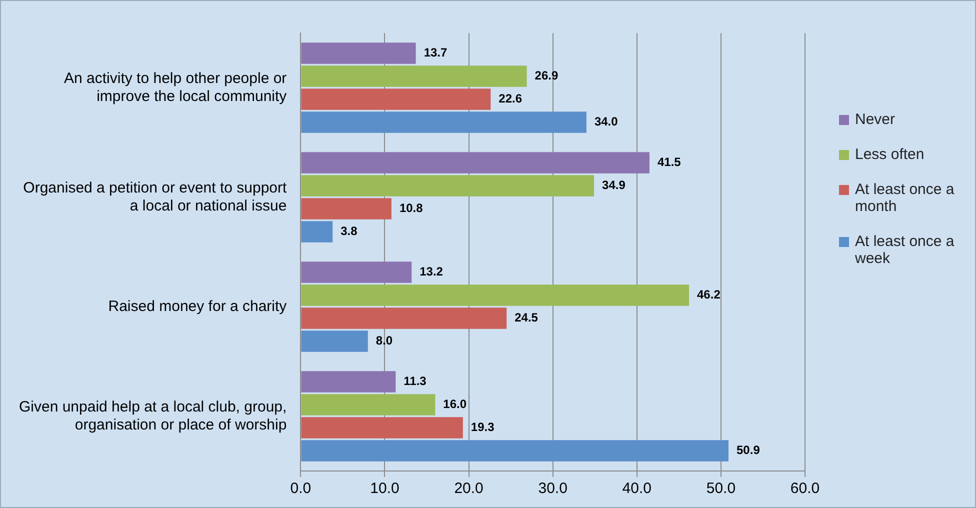 The height and width of the screenshot is (508, 976). I want to click on y-tick-label: Organised a petition or event to support a local or national issue, so click(155, 196).